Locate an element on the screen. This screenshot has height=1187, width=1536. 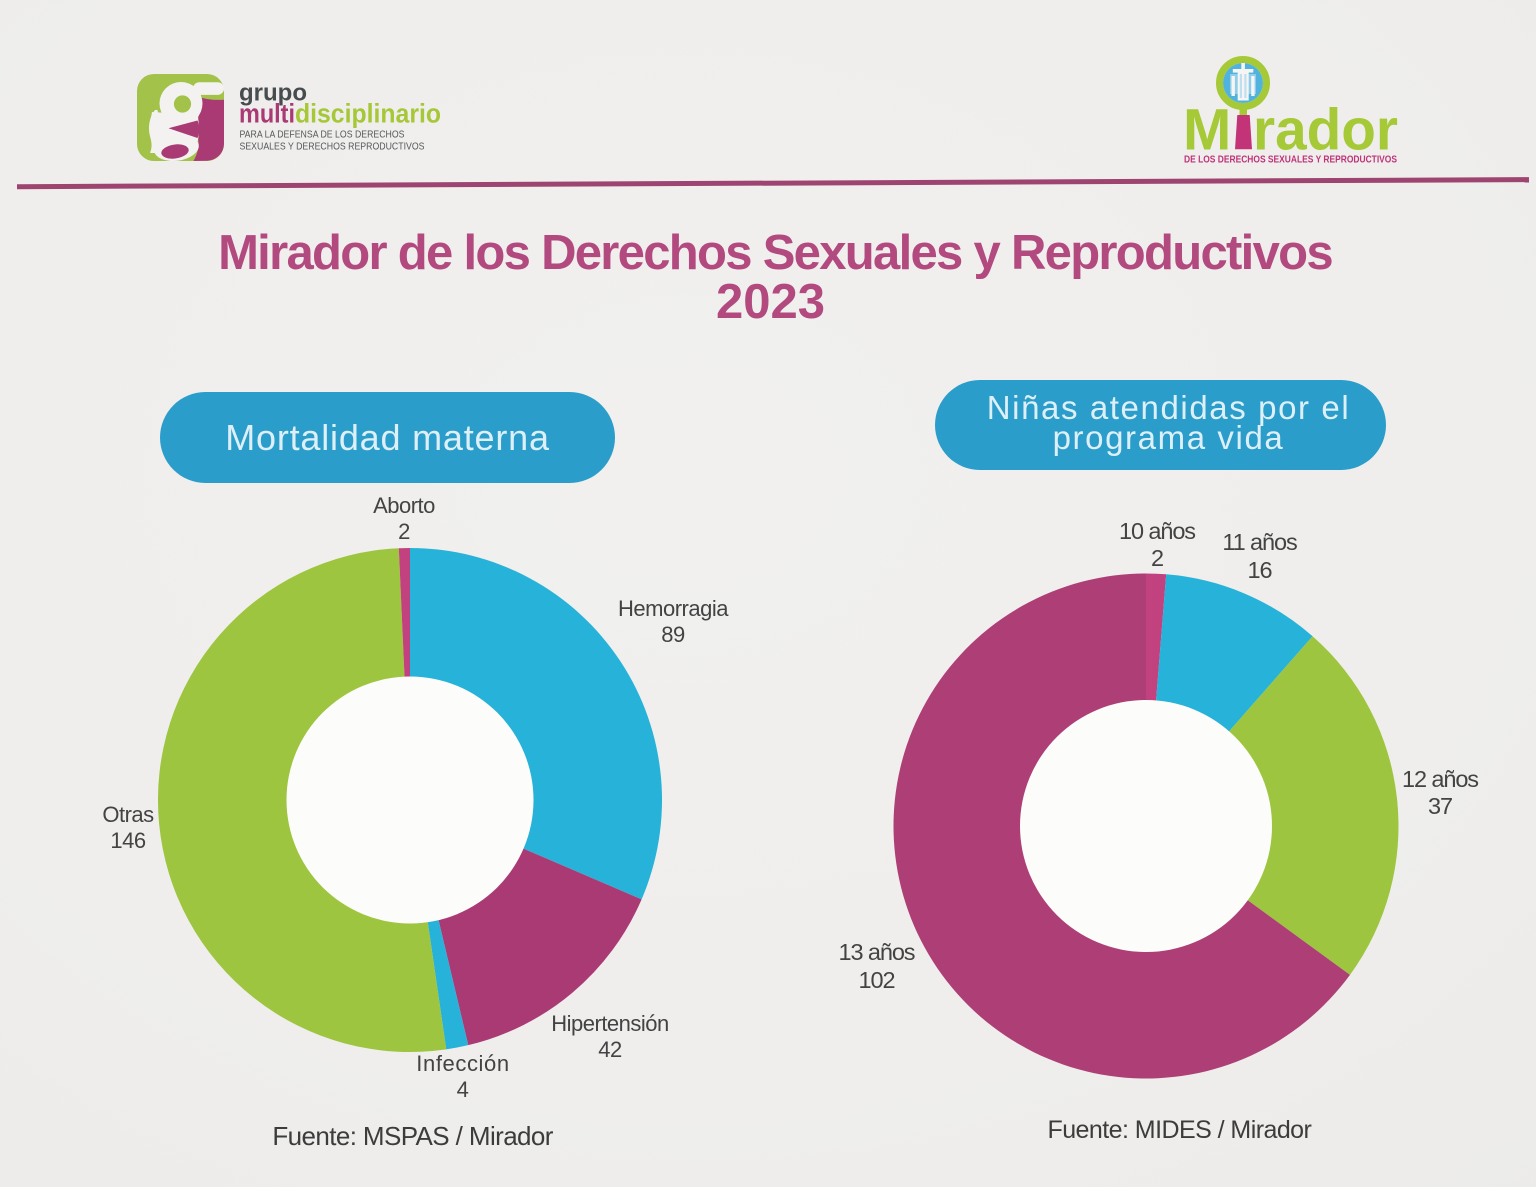
svg-text:DE LOS DERECHOS SEXUALES Y REP: DE LOS DERECHOS SEXUALES Y REPRODUCTIVOS is located at coordinates (1290, 160).